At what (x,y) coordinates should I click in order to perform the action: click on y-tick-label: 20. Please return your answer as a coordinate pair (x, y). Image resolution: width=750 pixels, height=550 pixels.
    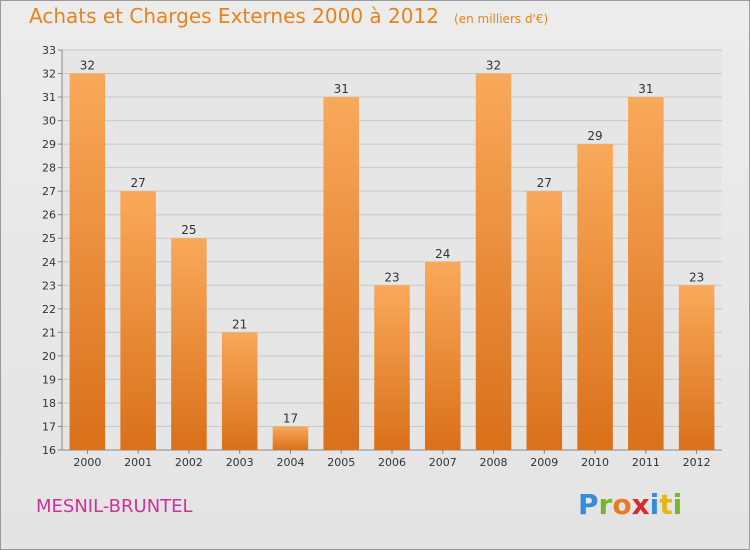
    Looking at the image, I should click on (49, 356).